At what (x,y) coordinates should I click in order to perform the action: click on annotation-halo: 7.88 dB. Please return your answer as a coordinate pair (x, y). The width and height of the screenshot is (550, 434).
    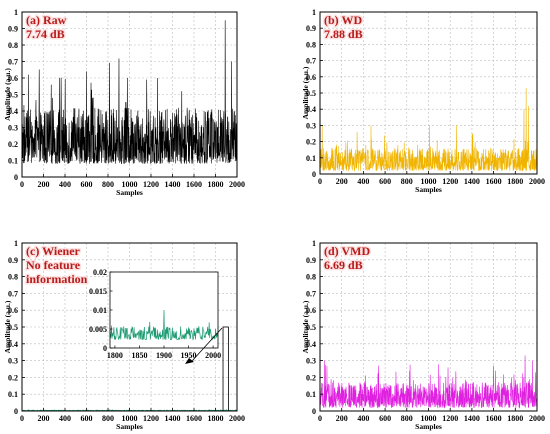
    Looking at the image, I should click on (343, 34).